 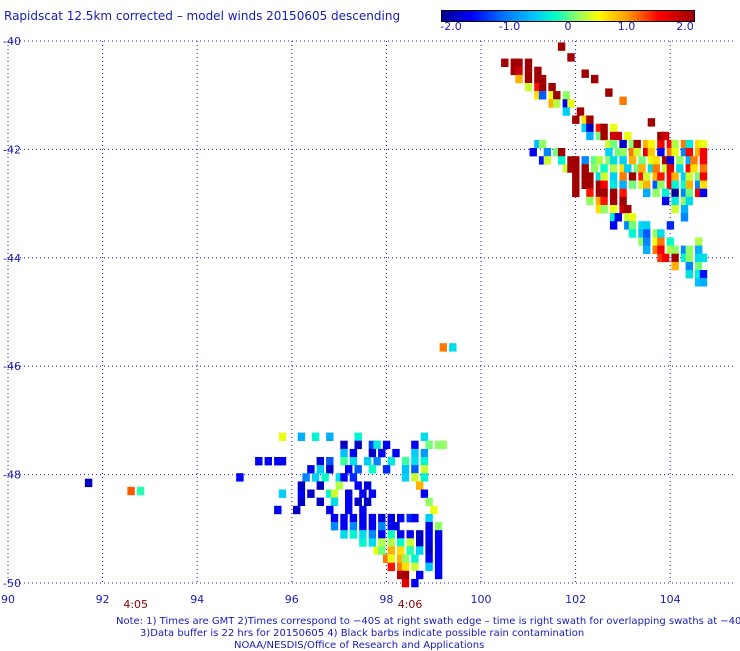 I want to click on lat-tick-label: -44, so click(x=12, y=258).